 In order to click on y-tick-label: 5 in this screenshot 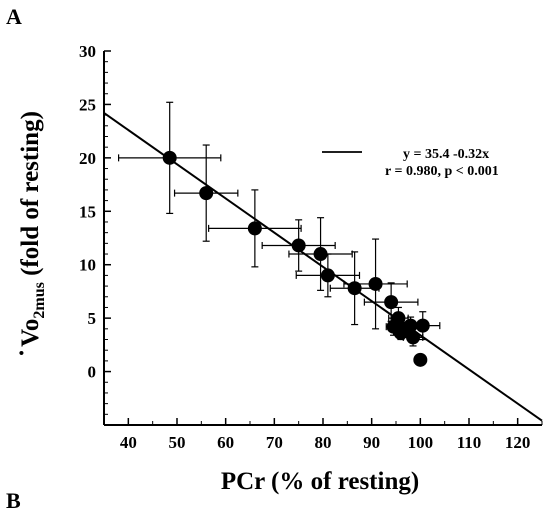, I will do `click(92, 318)`.